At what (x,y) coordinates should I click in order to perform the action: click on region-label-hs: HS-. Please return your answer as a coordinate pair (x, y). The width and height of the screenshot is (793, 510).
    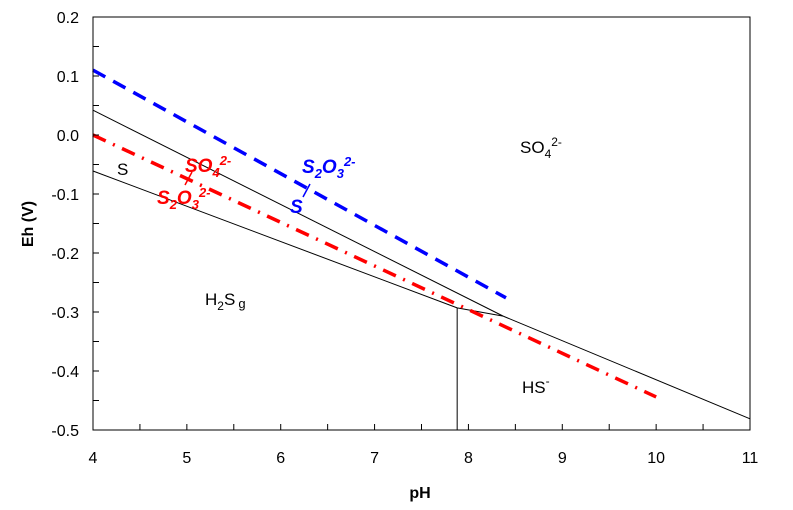
    Looking at the image, I should click on (536, 385).